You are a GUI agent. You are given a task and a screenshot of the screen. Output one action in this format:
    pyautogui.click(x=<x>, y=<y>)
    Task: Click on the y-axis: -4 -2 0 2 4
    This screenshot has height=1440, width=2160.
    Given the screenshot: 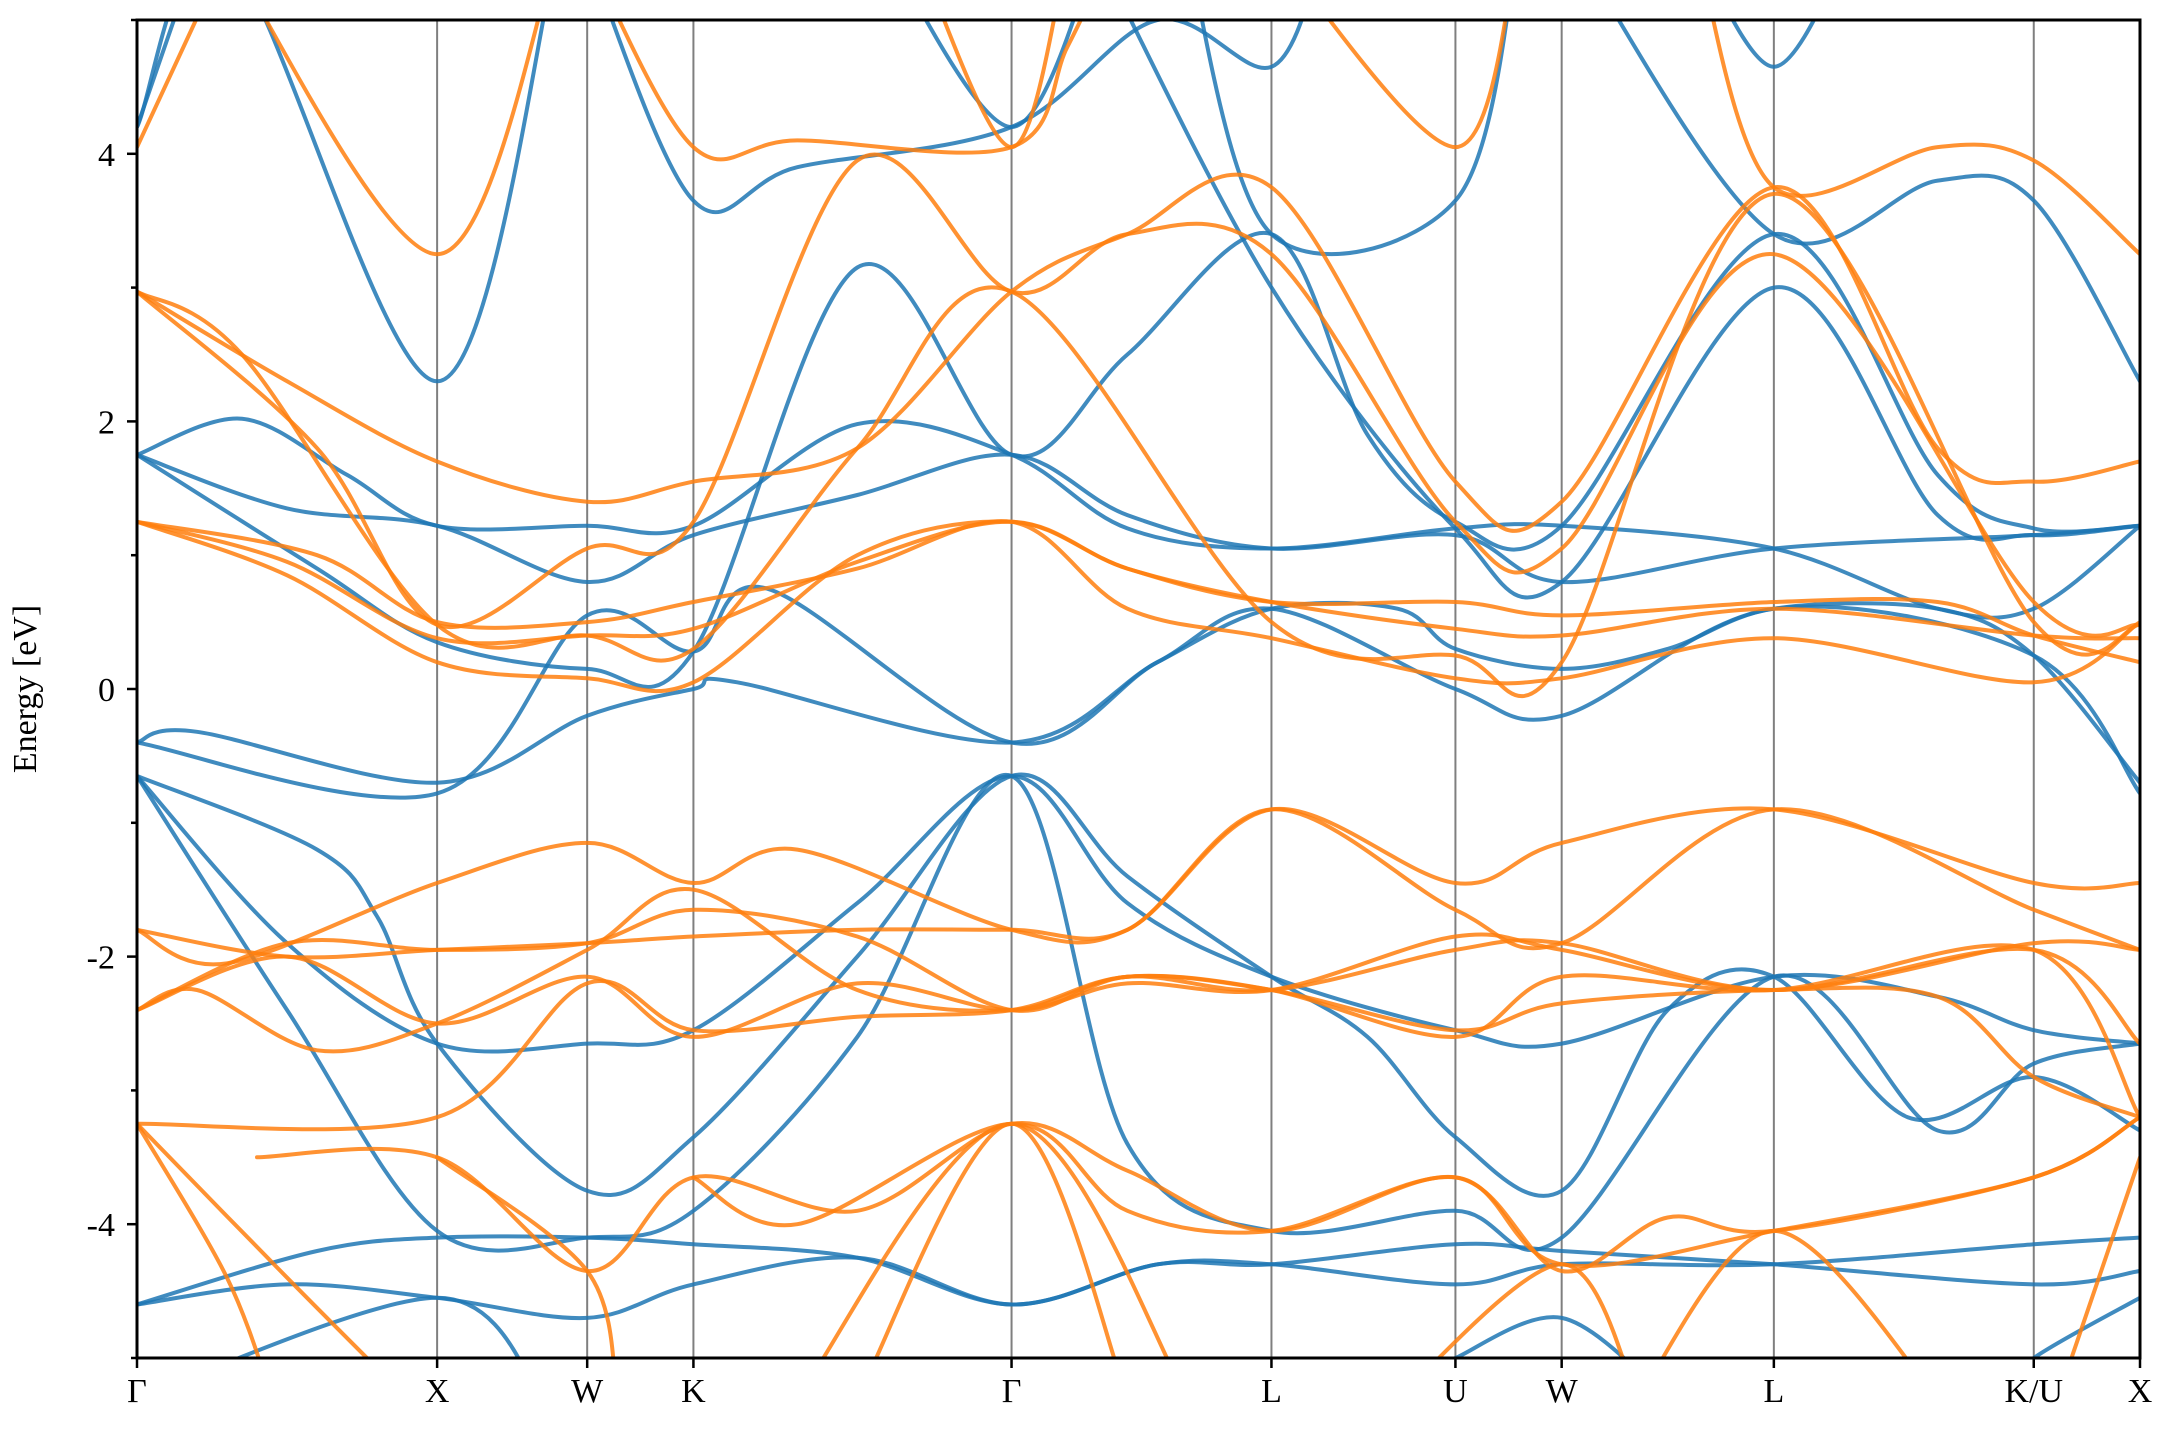 What is the action you would take?
    pyautogui.click(x=112, y=689)
    